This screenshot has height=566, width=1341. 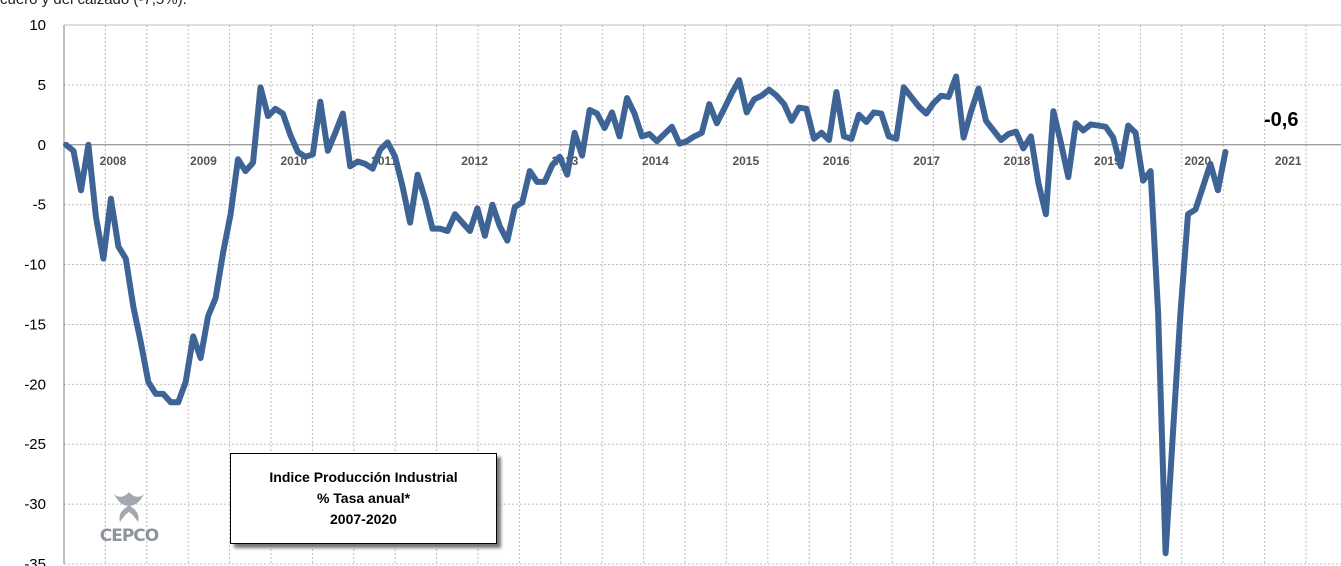 I want to click on x-tick-label: 2021, so click(x=1288, y=161).